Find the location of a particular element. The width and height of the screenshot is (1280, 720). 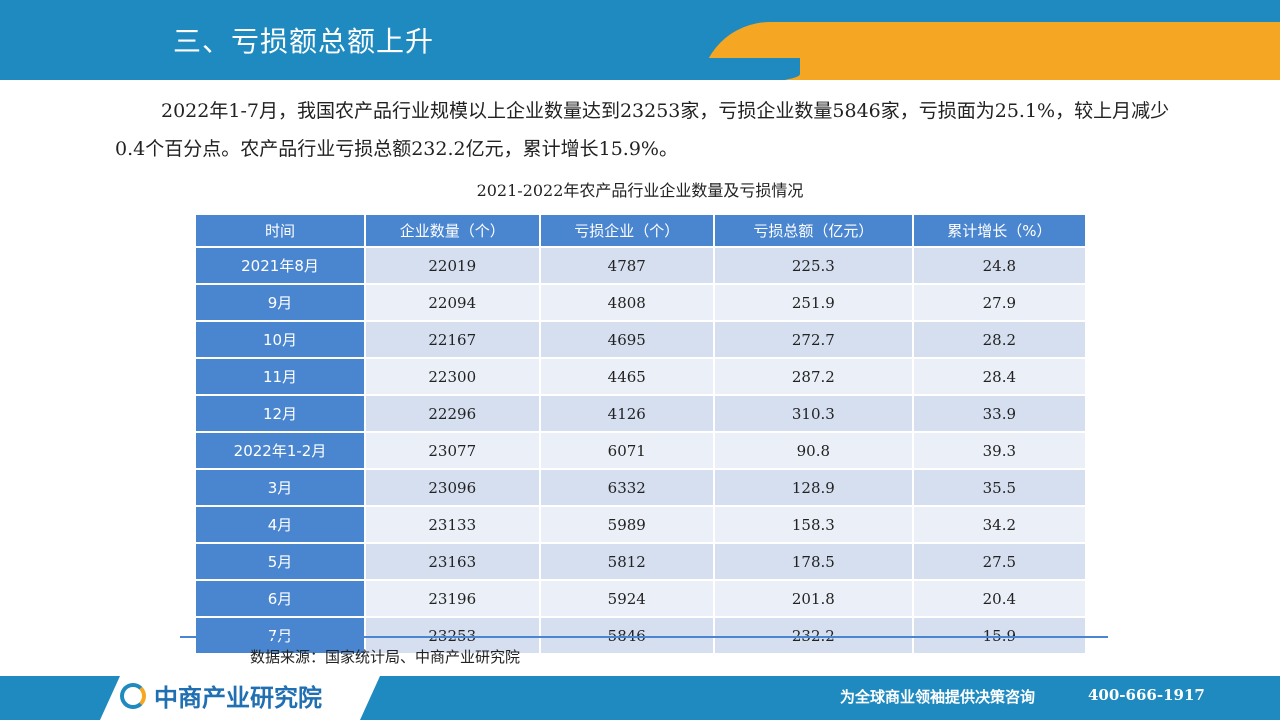

table-cell: 22300 is located at coordinates (452, 376).